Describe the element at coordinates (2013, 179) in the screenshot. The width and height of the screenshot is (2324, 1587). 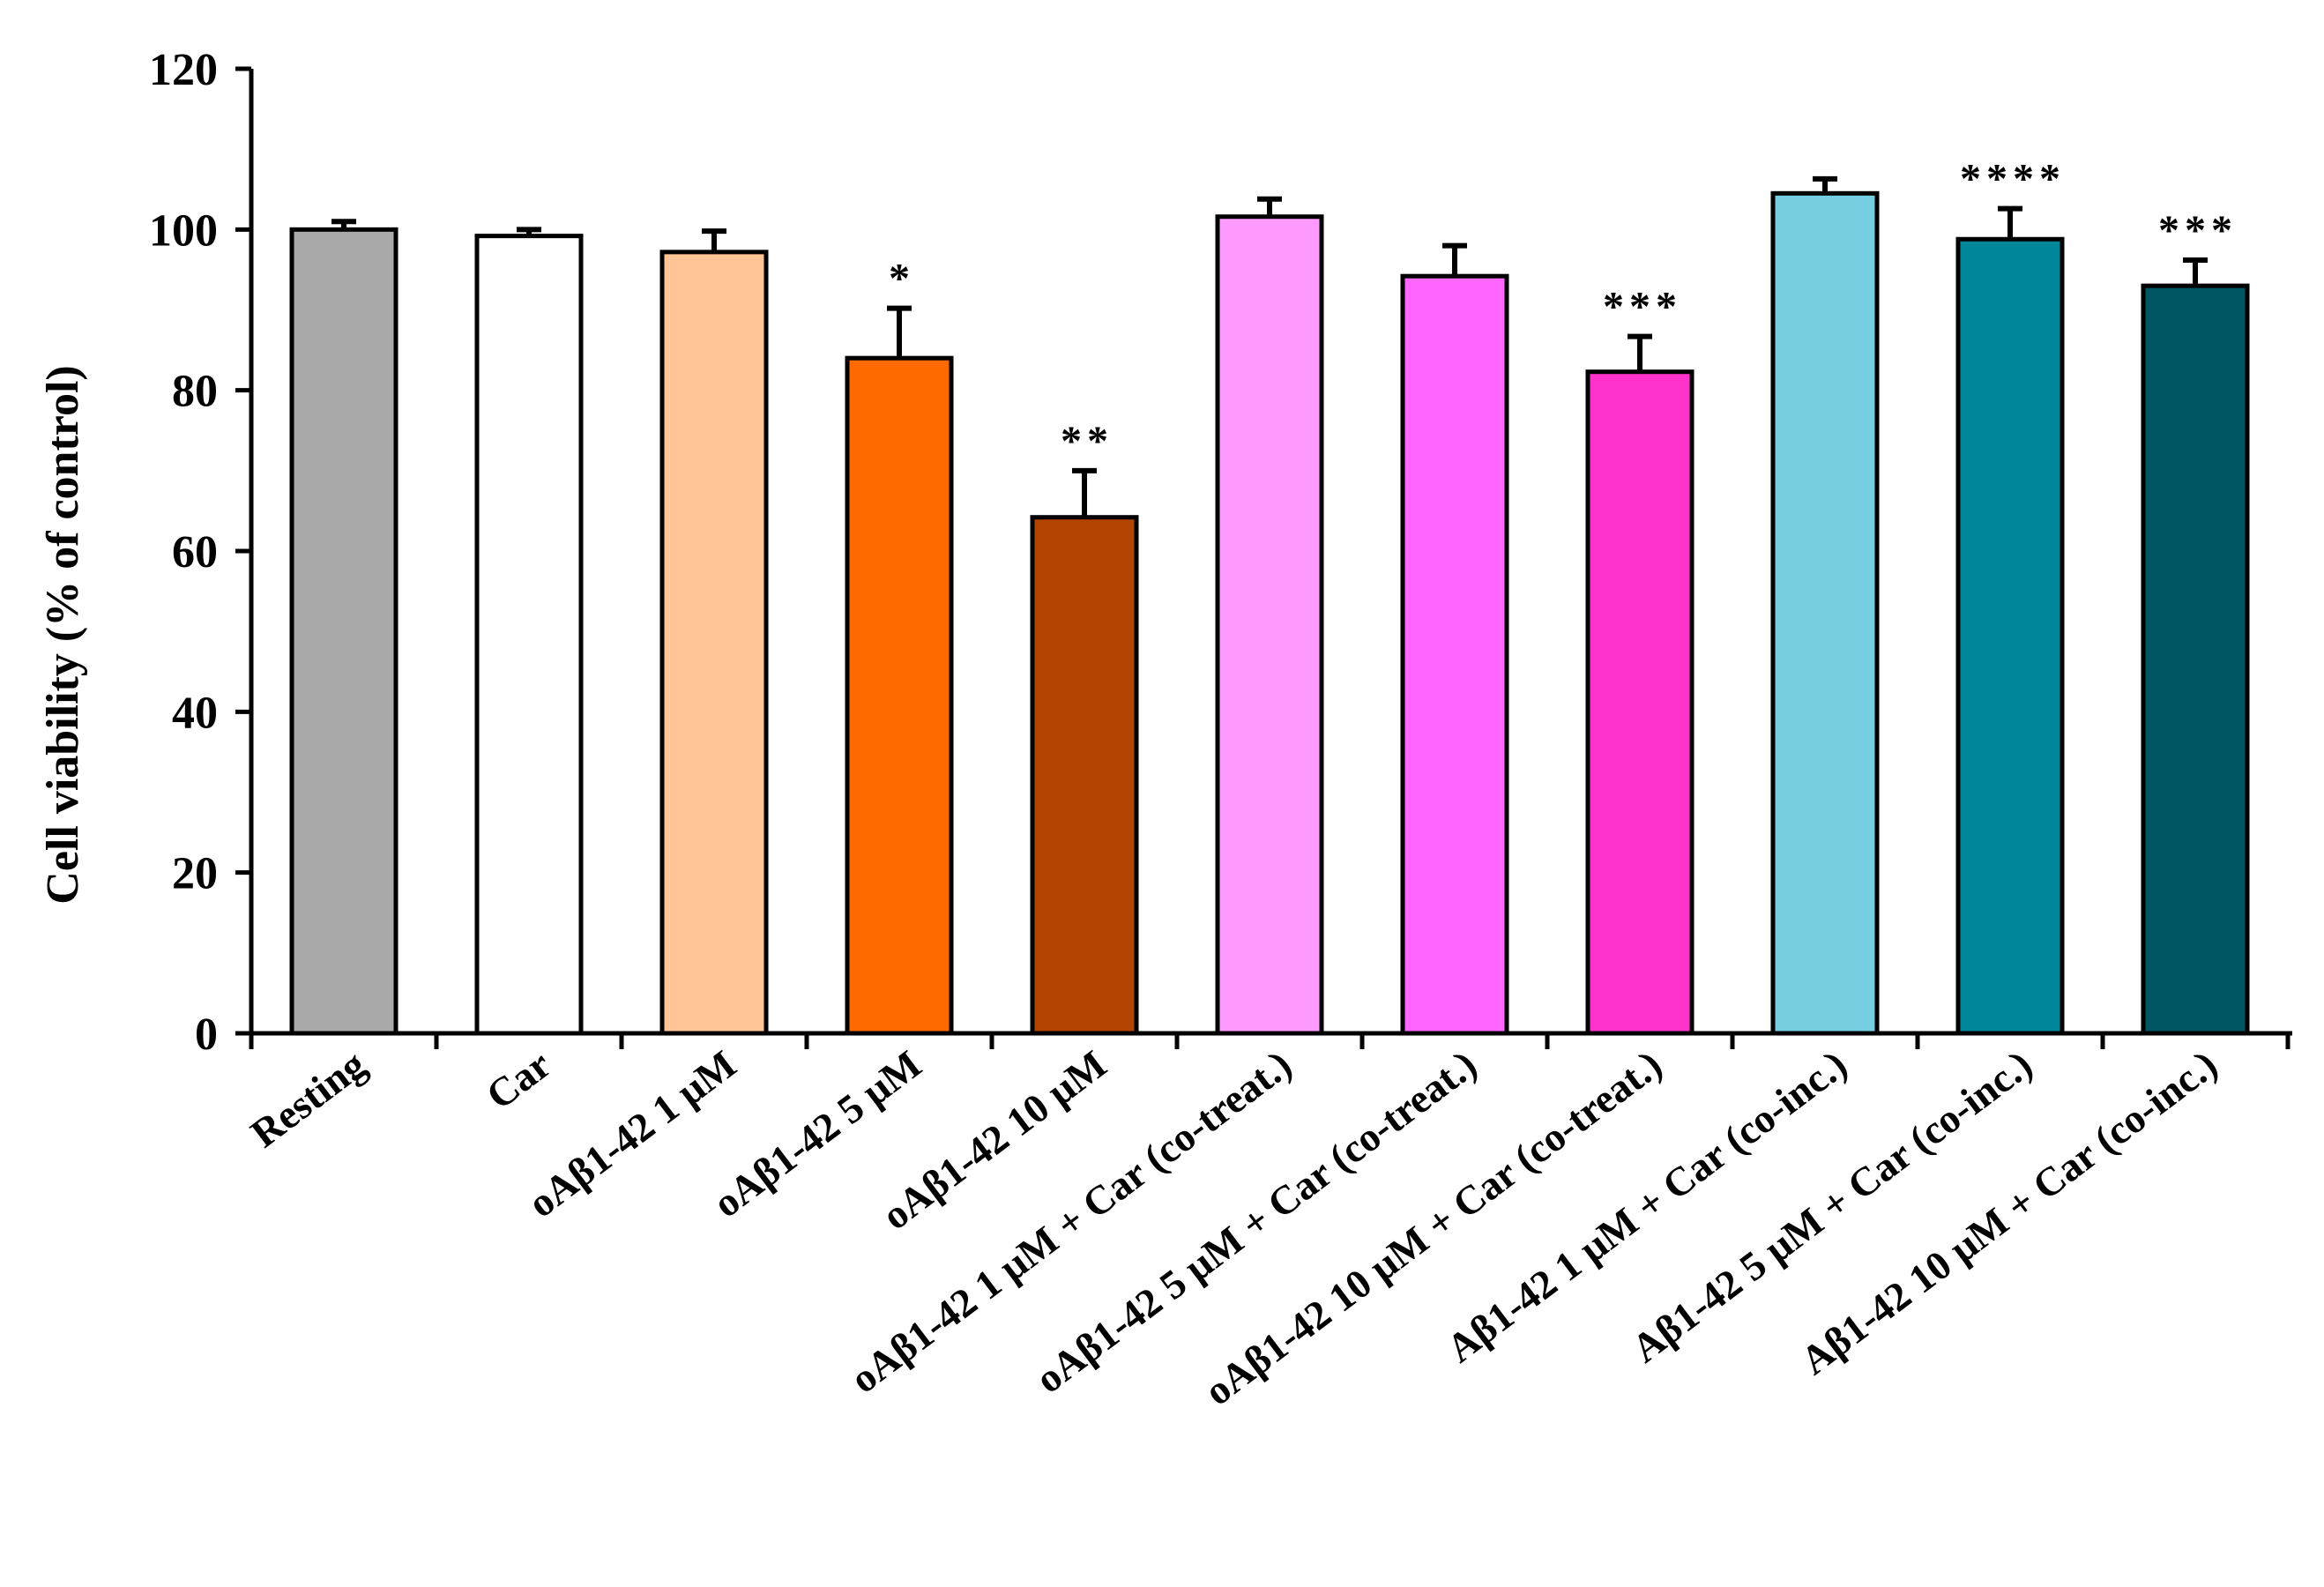
I see `significance-label: ****` at that location.